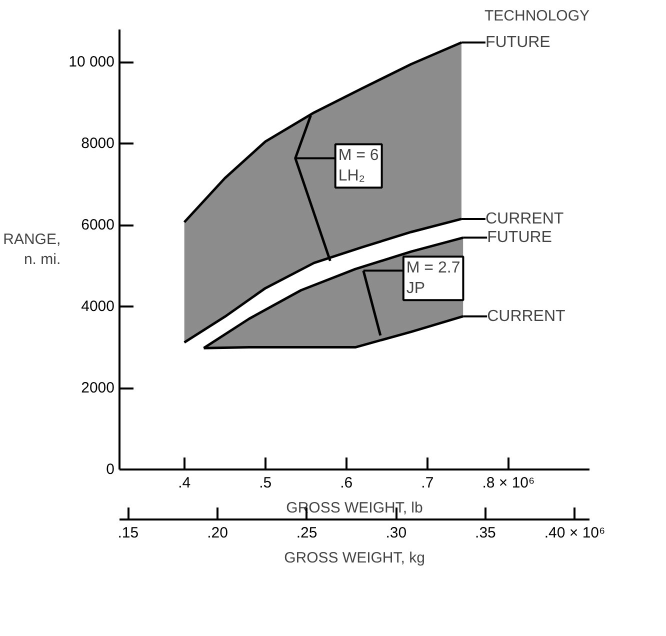 The image size is (666, 636). Describe the element at coordinates (265, 483) in the screenshot. I see `x-tick-label: .5` at that location.